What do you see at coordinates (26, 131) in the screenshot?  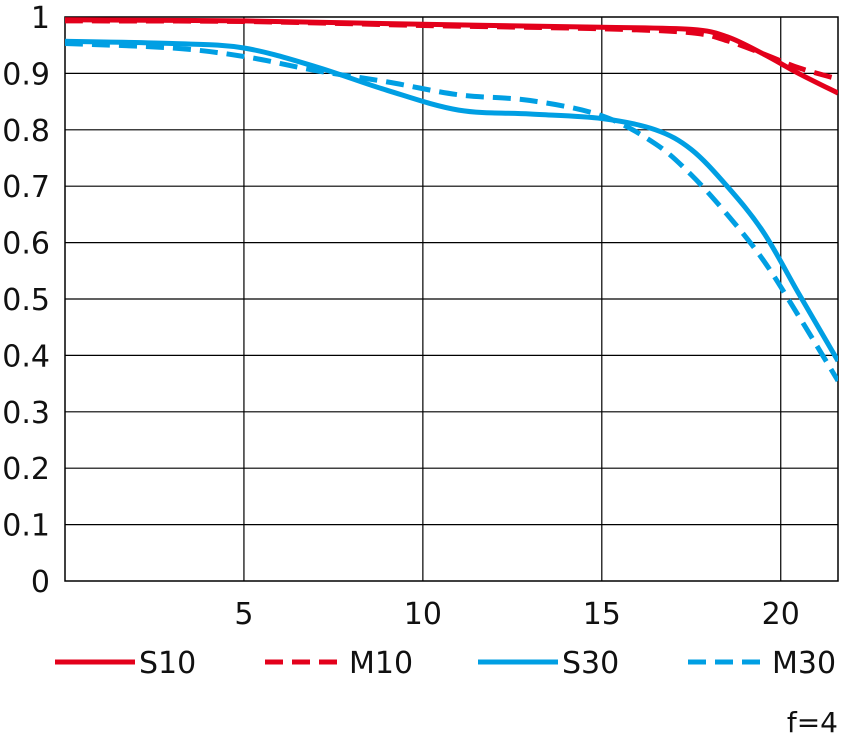 I see `y-tick-label: 0.8` at bounding box center [26, 131].